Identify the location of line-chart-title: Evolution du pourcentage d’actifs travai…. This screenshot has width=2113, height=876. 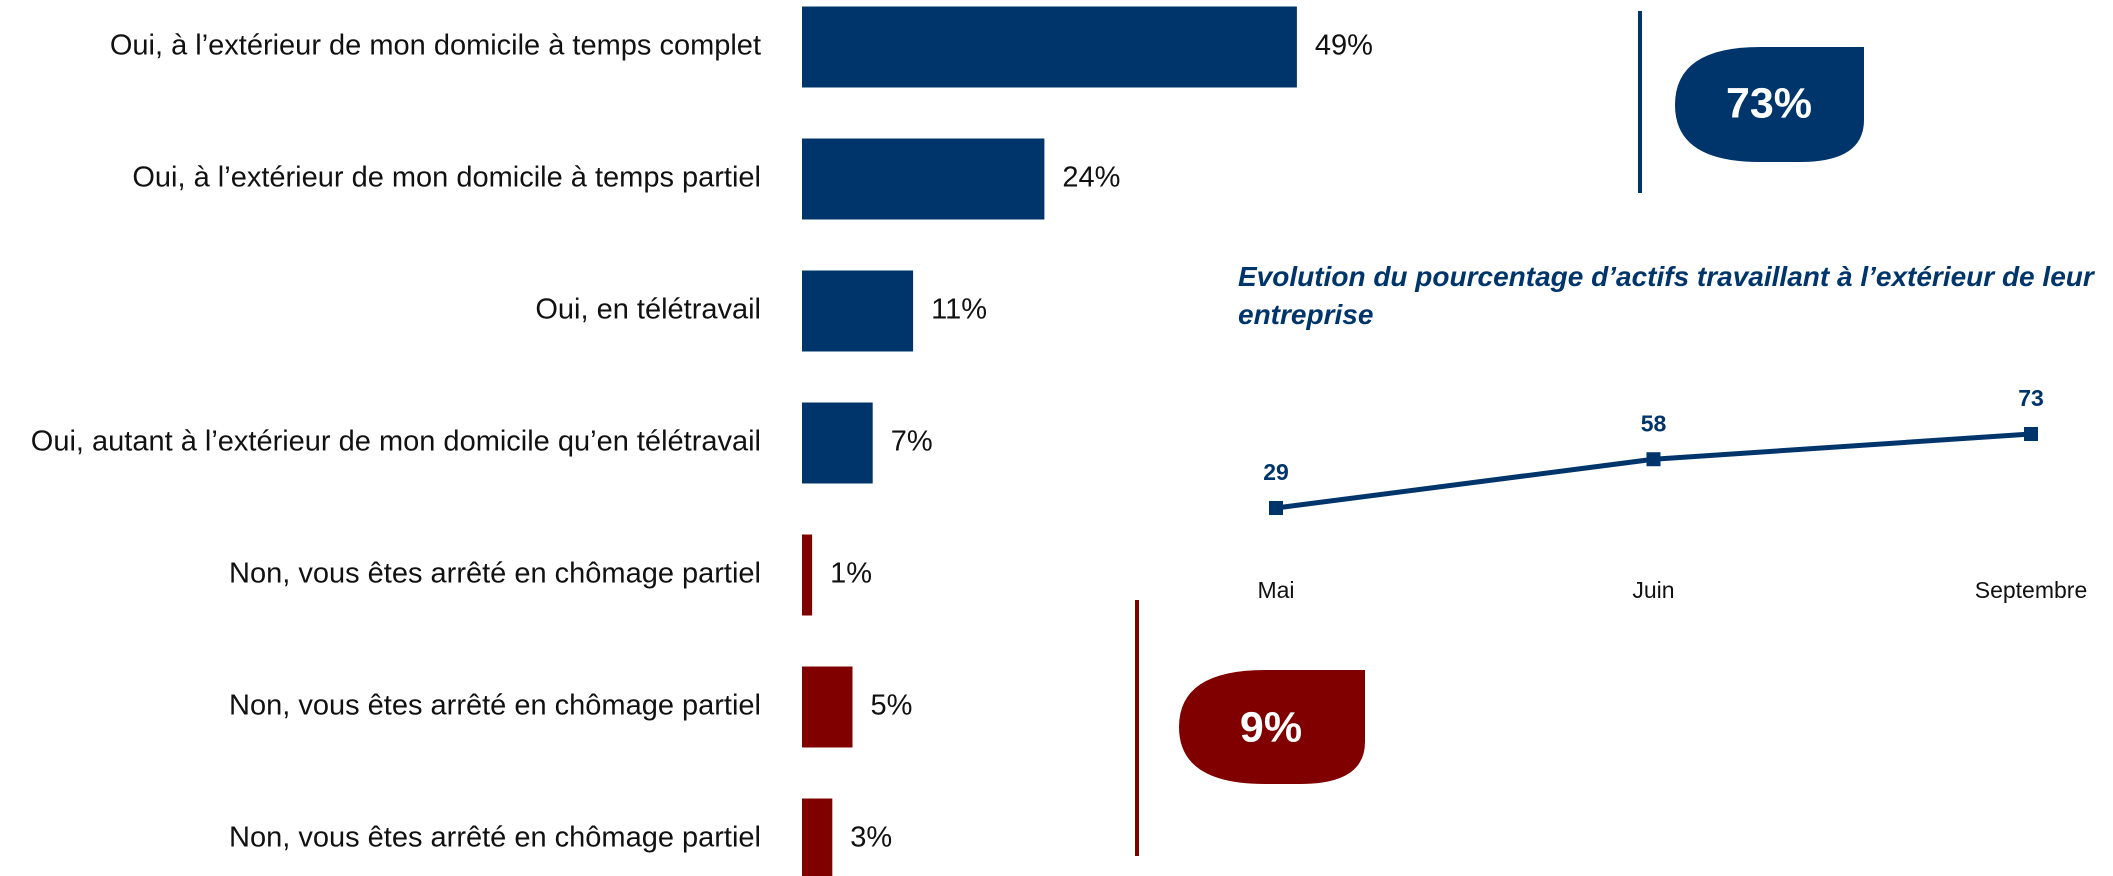
(1666, 295).